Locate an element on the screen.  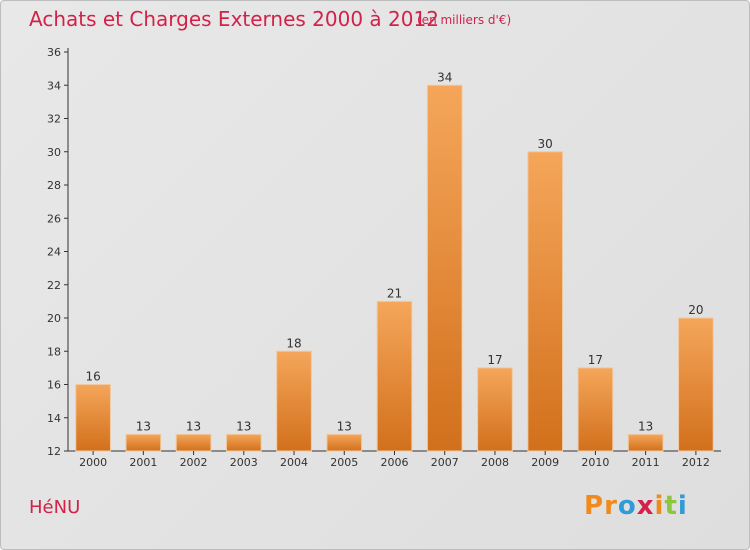
x-tick-label: 2004 is located at coordinates (294, 462).